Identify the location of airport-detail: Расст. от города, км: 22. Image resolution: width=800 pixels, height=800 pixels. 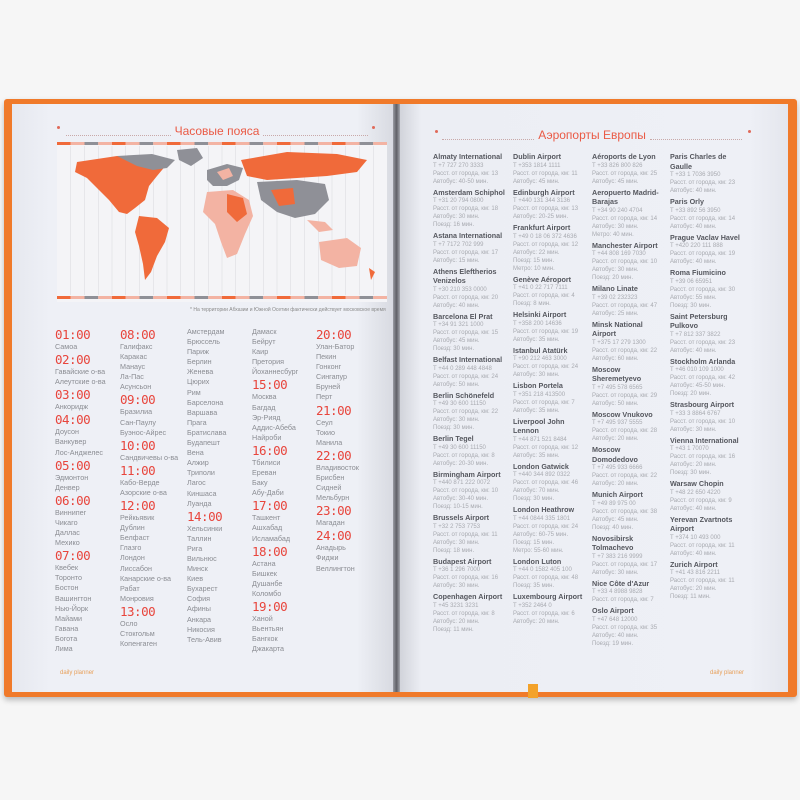
(625, 350).